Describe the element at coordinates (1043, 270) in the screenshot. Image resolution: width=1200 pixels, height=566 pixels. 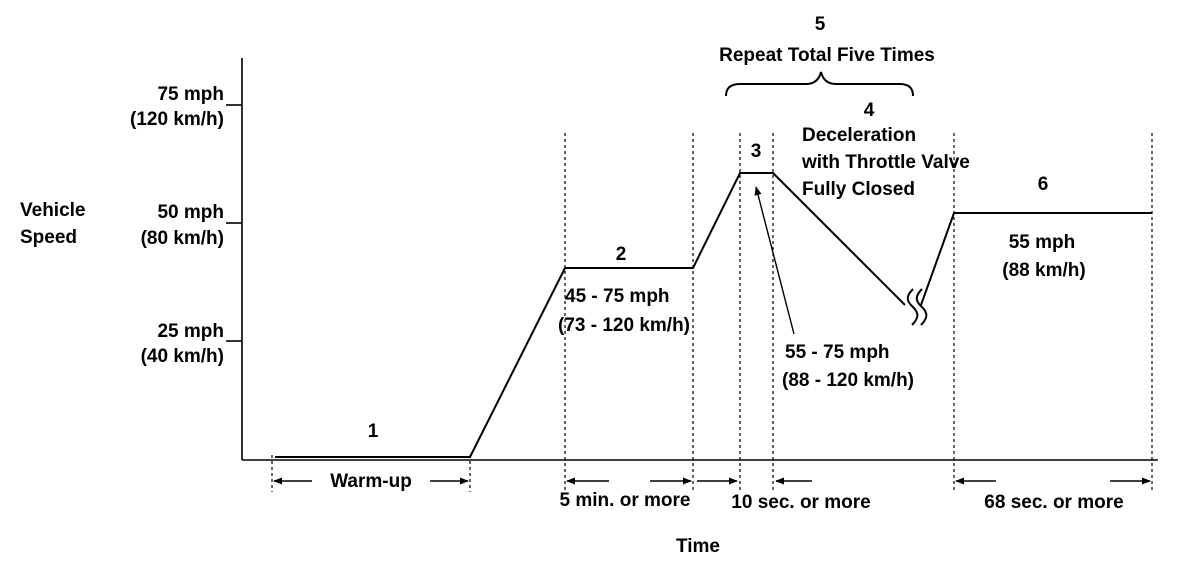
I see `step6-speed-kmh: (88 km/h)` at that location.